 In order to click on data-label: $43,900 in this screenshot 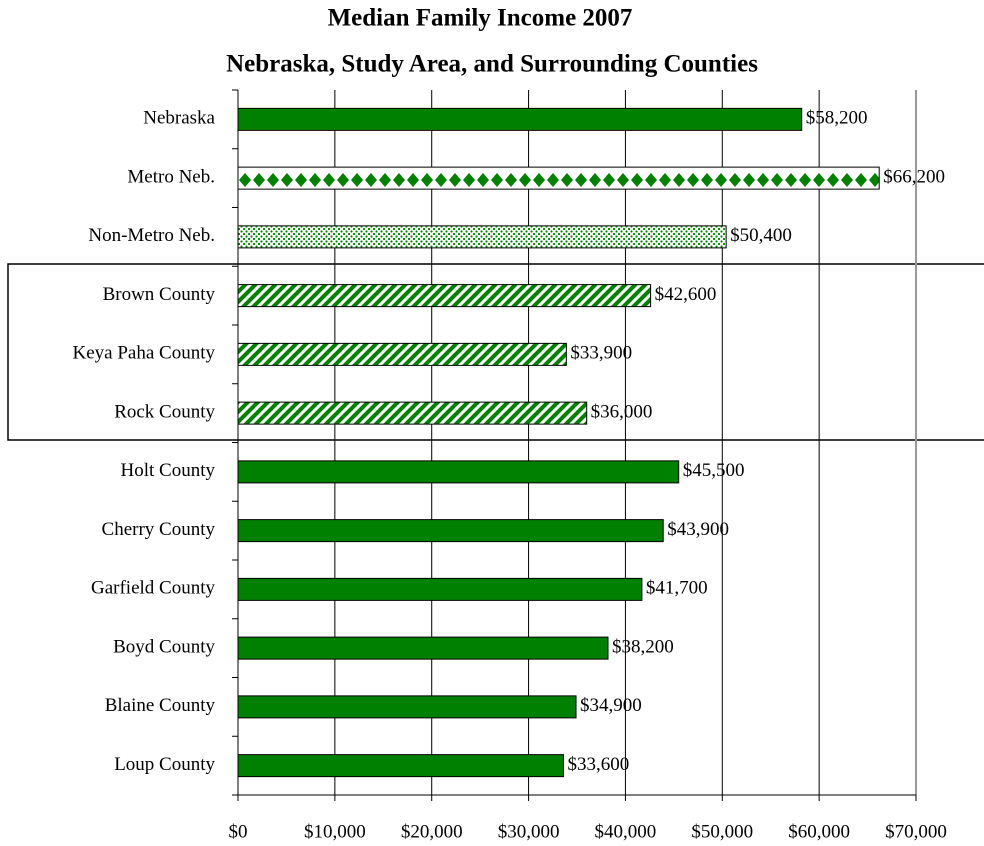, I will do `click(698, 529)`.